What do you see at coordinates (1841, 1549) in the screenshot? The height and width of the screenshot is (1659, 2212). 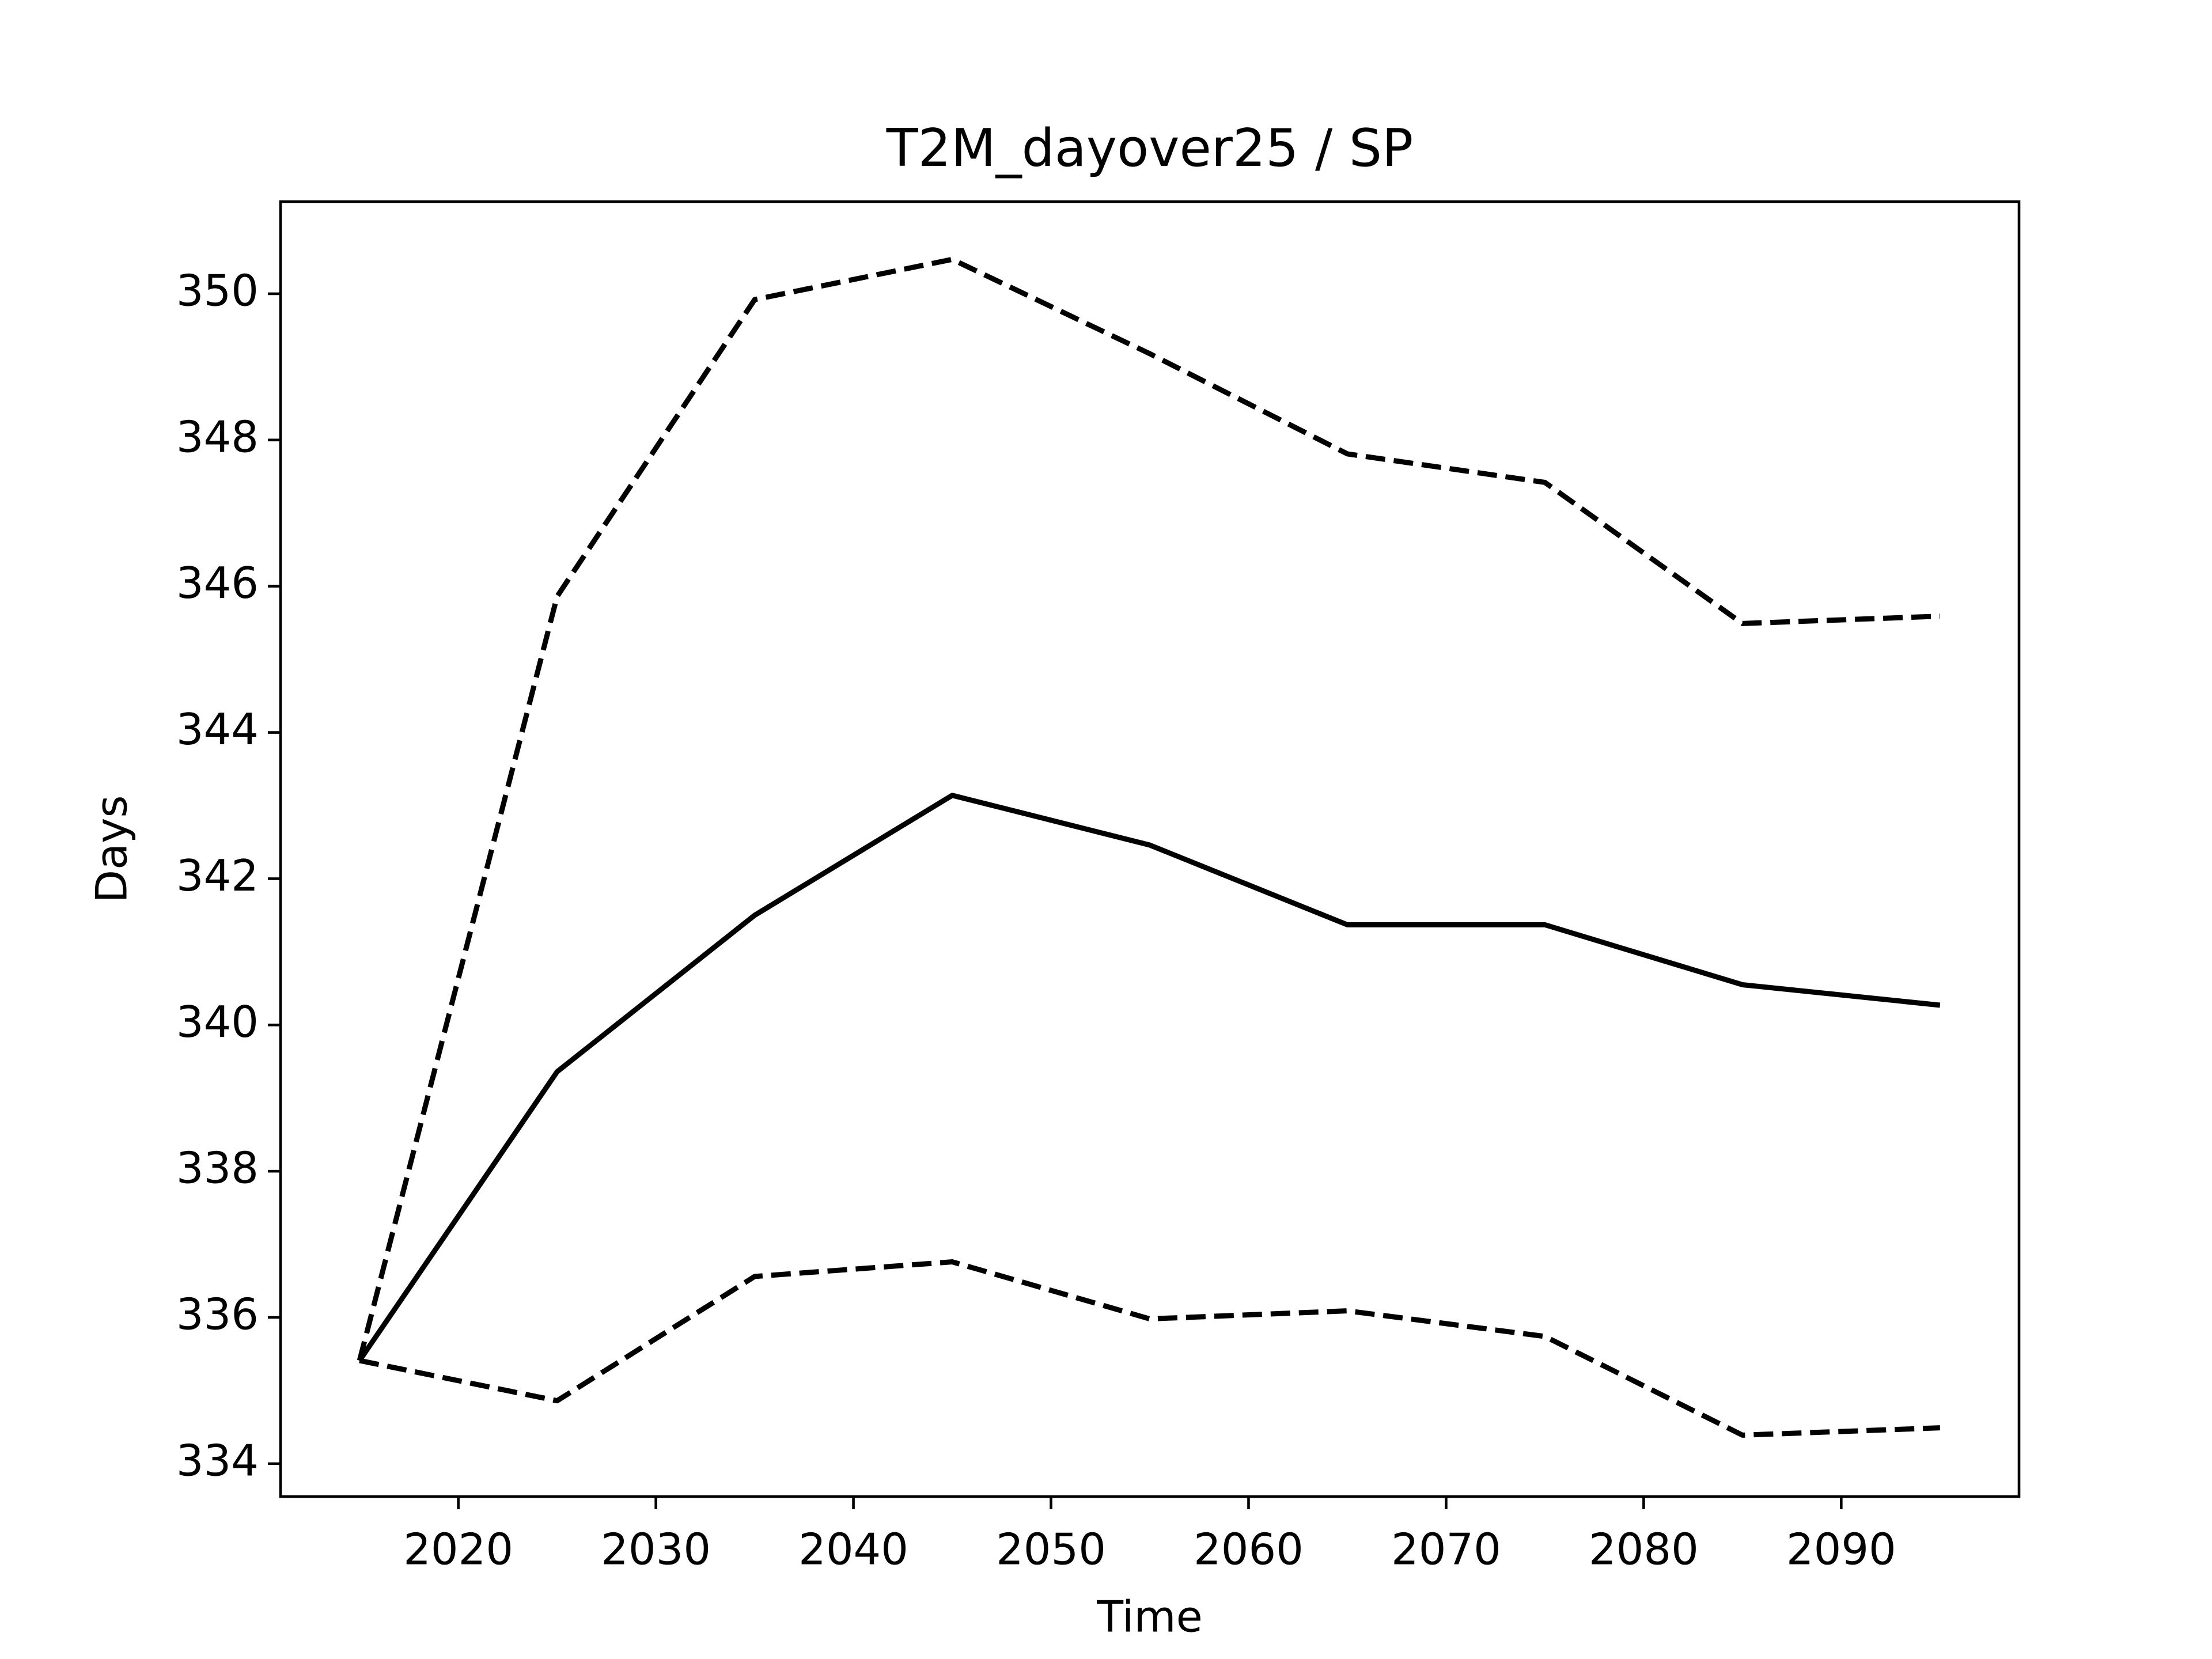 I see `x-tick-label: 2090` at bounding box center [1841, 1549].